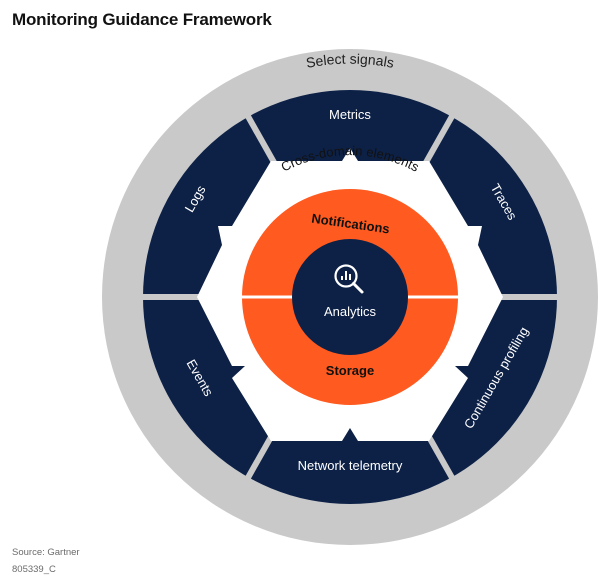 Image resolution: width=613 pixels, height=579 pixels. What do you see at coordinates (350, 61) in the screenshot?
I see `outer-ring-label: Select signals` at bounding box center [350, 61].